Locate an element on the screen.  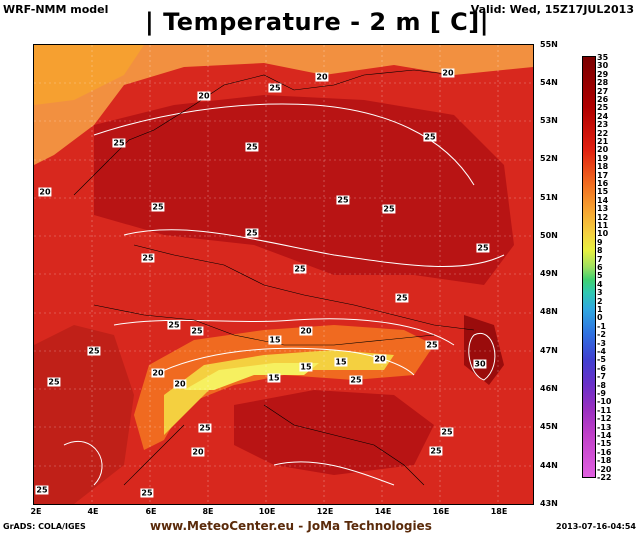
lon-label-10e: 10E is located at coordinates (267, 511).